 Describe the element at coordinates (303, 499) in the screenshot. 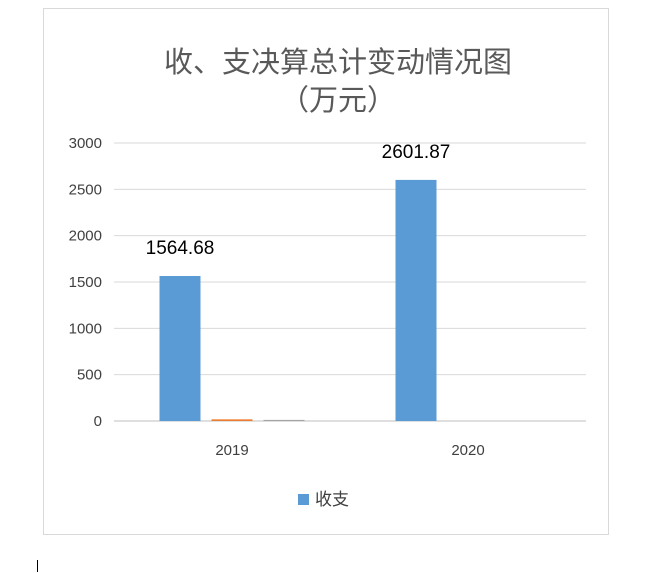

I see `legend-swatch` at that location.